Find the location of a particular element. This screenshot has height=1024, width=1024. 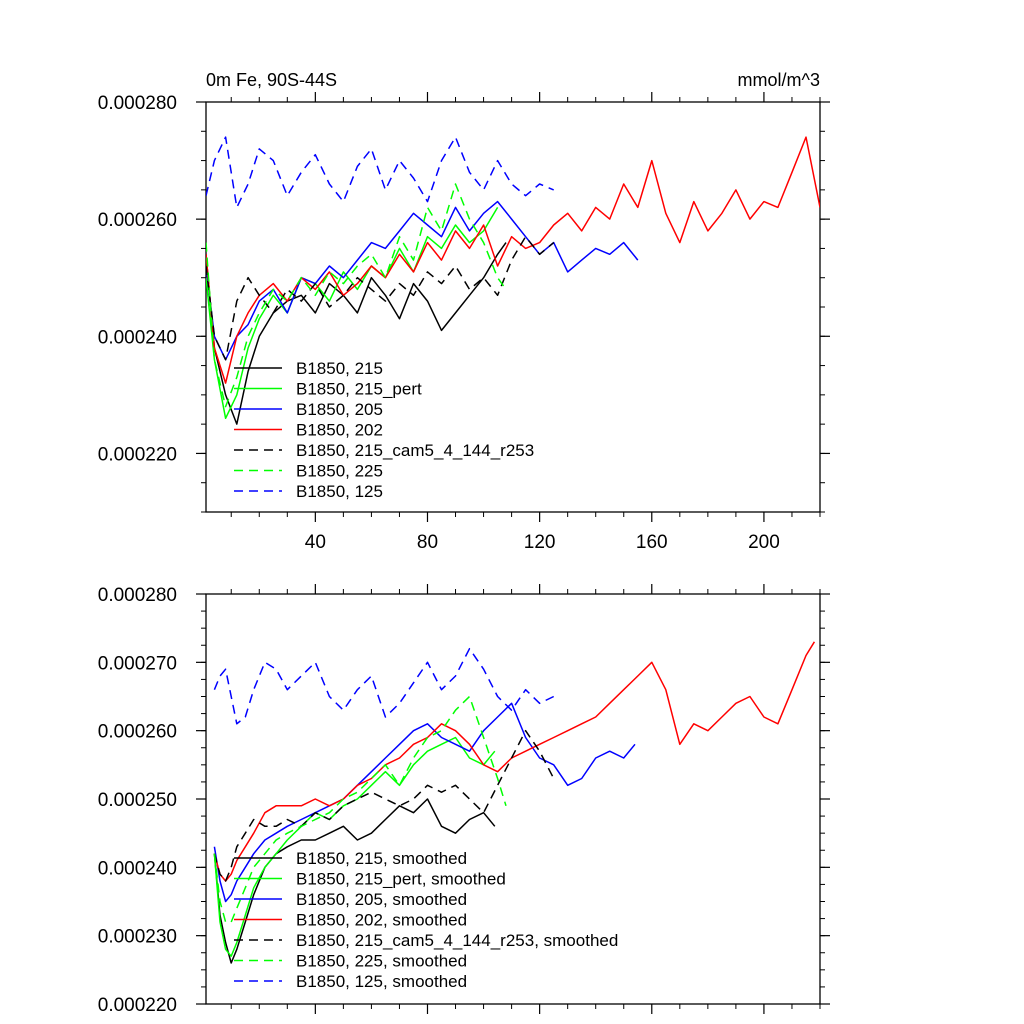

top-x-tick-label: 200 is located at coordinates (764, 542).